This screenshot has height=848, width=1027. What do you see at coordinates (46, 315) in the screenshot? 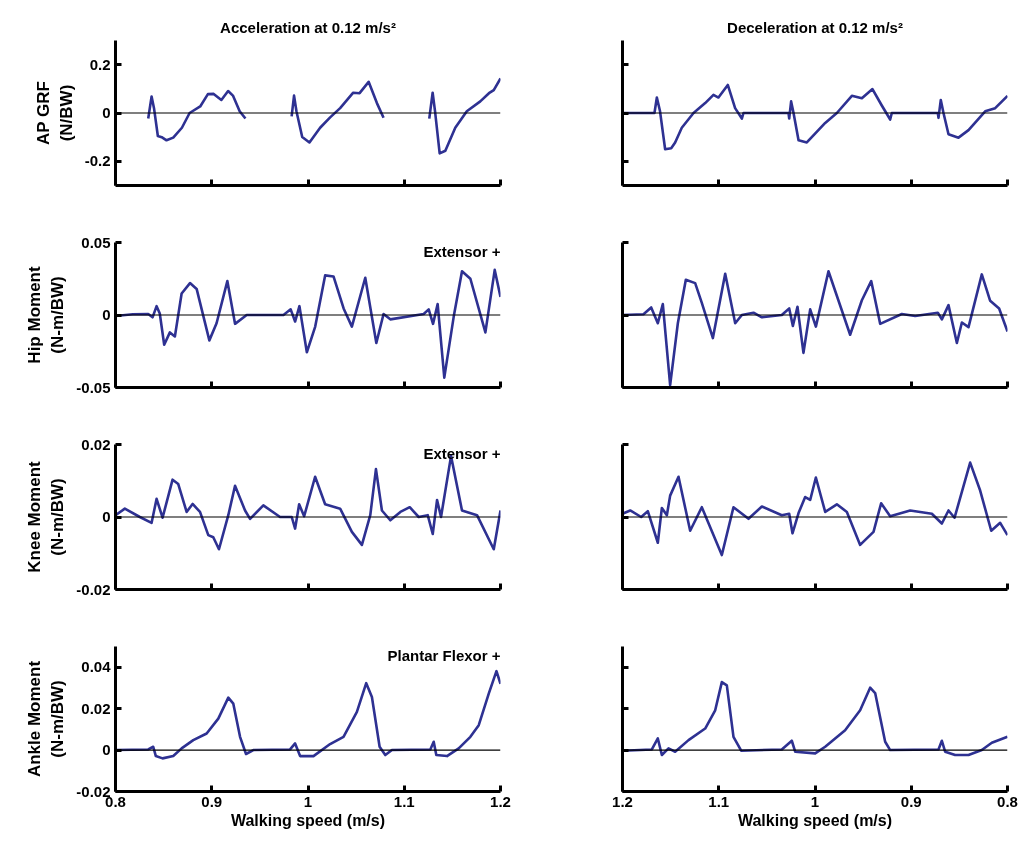
I see `y-axis-title: Hip Moment (N-m/BW)` at bounding box center [46, 315].